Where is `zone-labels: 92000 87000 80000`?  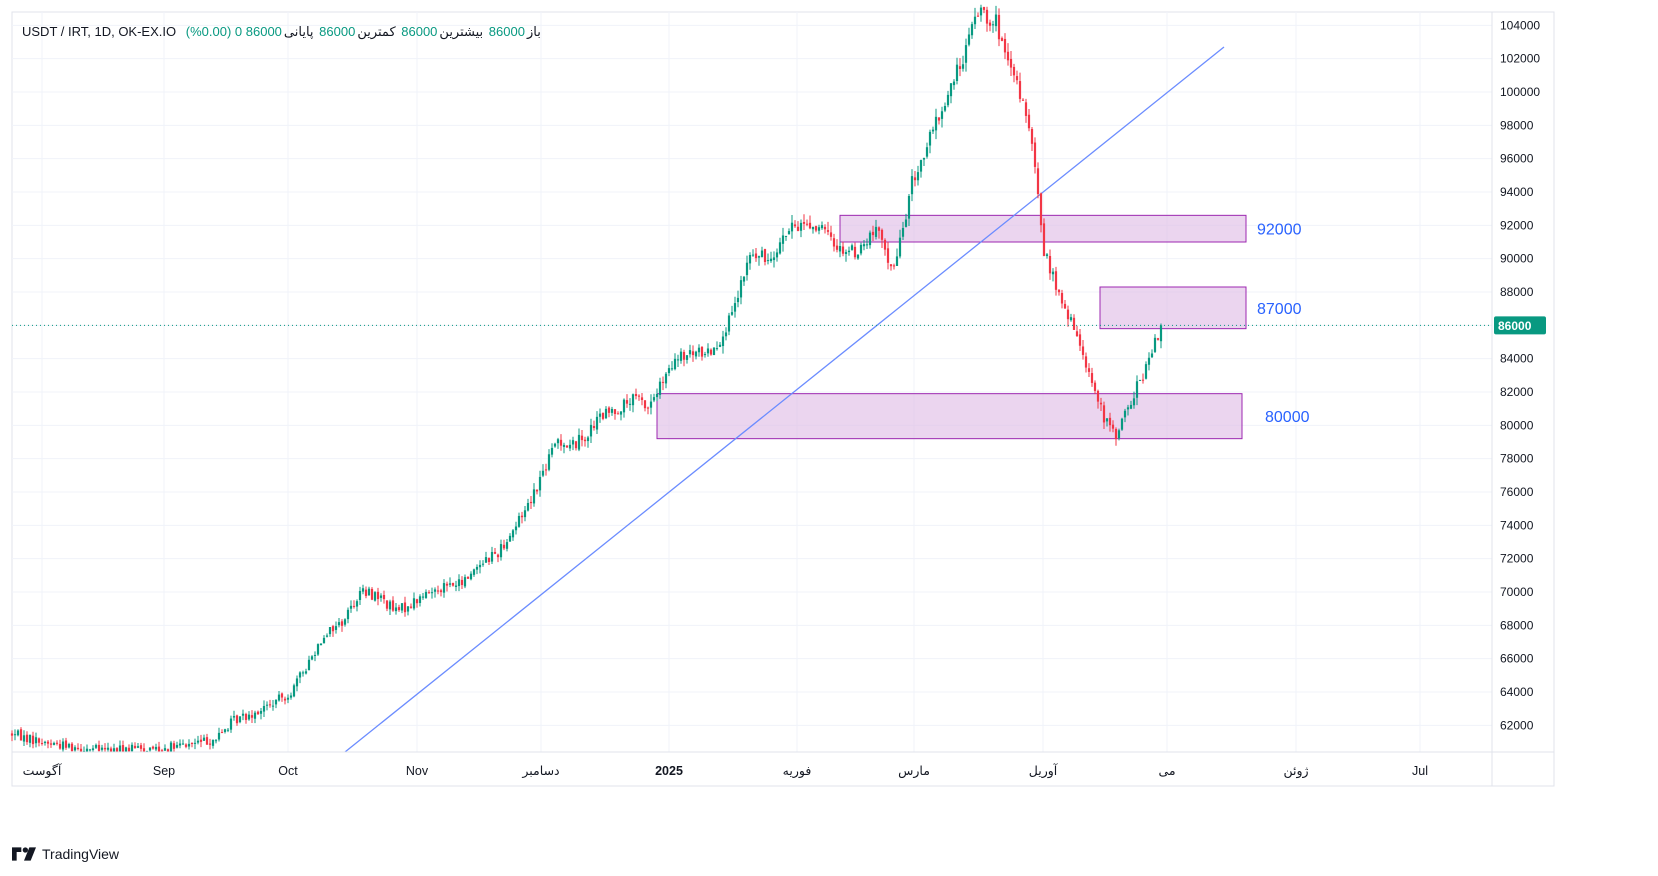
zone-labels: 92000 87000 80000 is located at coordinates (1283, 324).